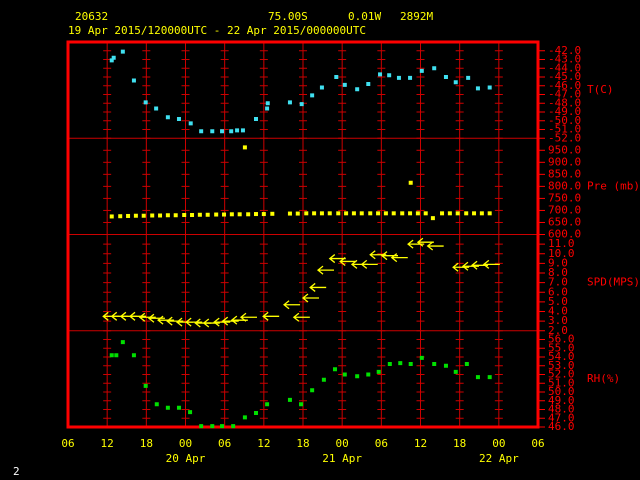  What do you see at coordinates (558, 311) in the screenshot?
I see `y-tick-label: 4.0` at bounding box center [558, 311].